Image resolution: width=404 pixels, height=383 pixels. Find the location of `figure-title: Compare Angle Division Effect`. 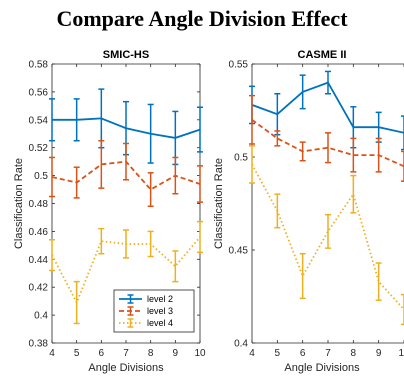

figure-title: Compare Angle Division Effect is located at coordinates (202, 18).